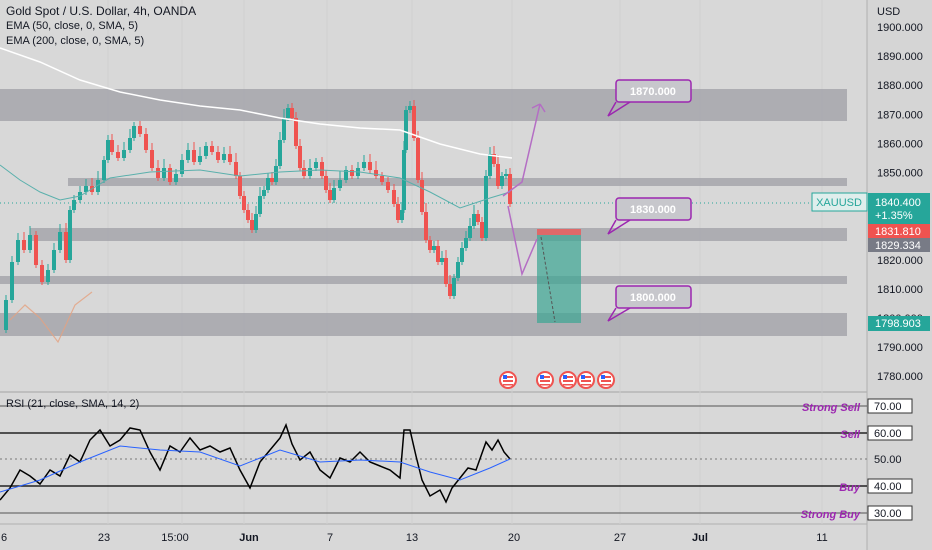 The width and height of the screenshot is (932, 550). What do you see at coordinates (899, 275) in the screenshot?
I see `price-axis` at bounding box center [899, 275].